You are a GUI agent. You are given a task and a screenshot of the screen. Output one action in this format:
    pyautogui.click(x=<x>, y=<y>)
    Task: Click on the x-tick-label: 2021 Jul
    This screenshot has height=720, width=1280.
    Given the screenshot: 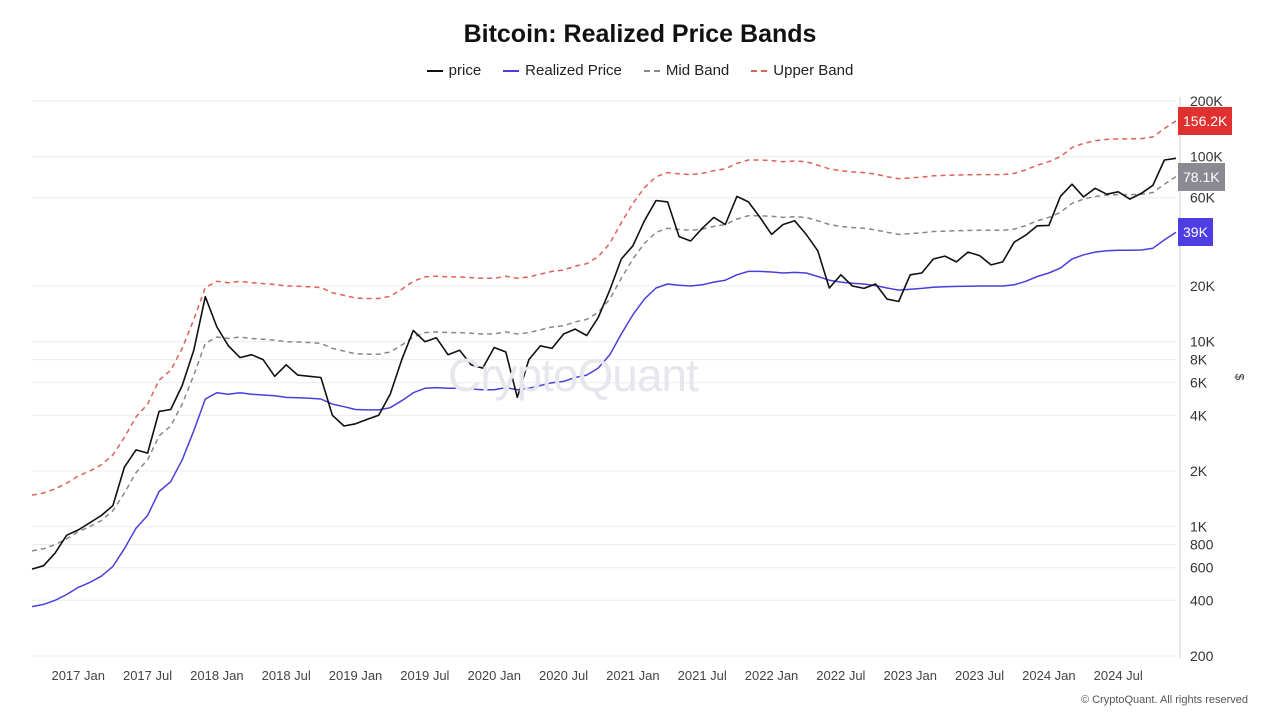 What is the action you would take?
    pyautogui.click(x=702, y=675)
    